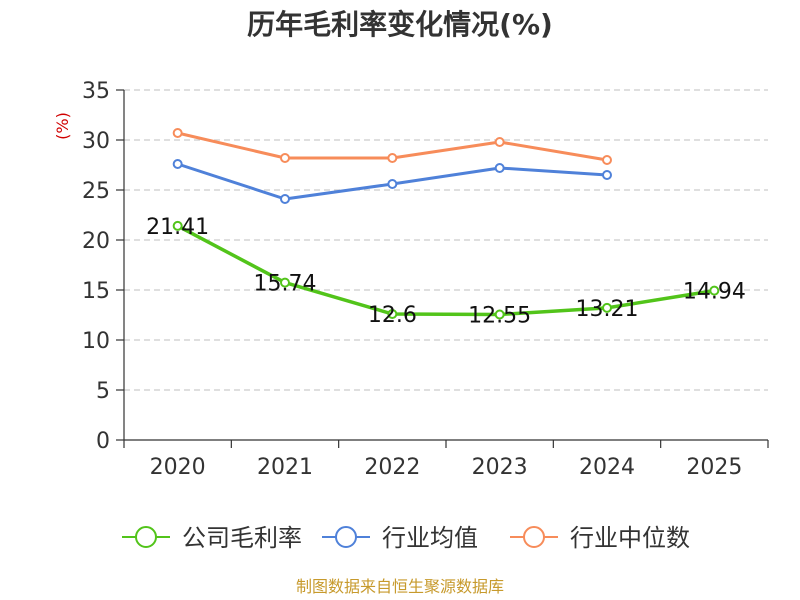 The image size is (800, 600). Describe the element at coordinates (392, 467) in the screenshot. I see `x-tick-label: 2022` at that location.